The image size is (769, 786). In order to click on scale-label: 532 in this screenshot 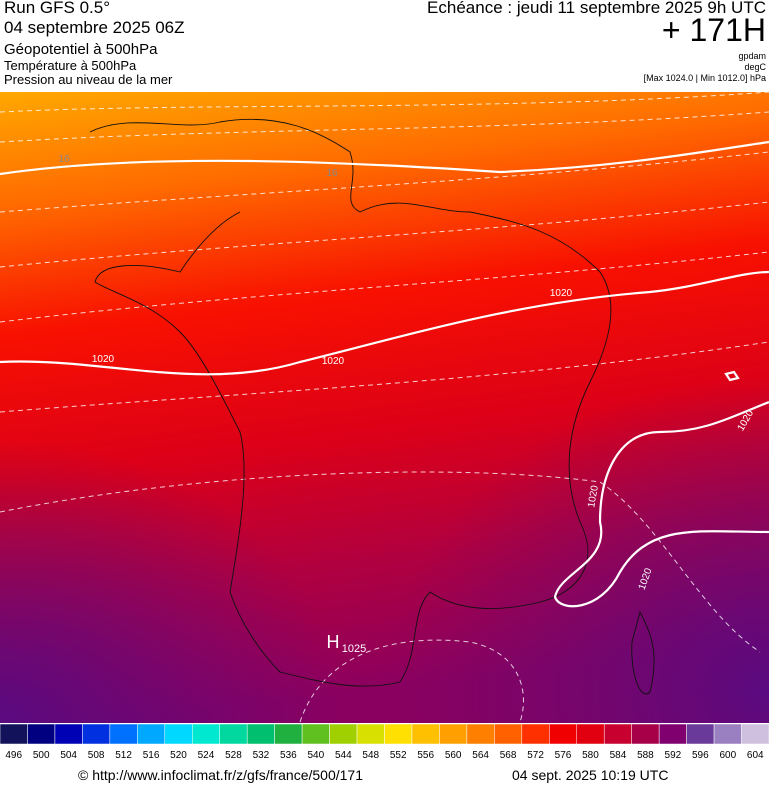, I will do `click(261, 755)`.